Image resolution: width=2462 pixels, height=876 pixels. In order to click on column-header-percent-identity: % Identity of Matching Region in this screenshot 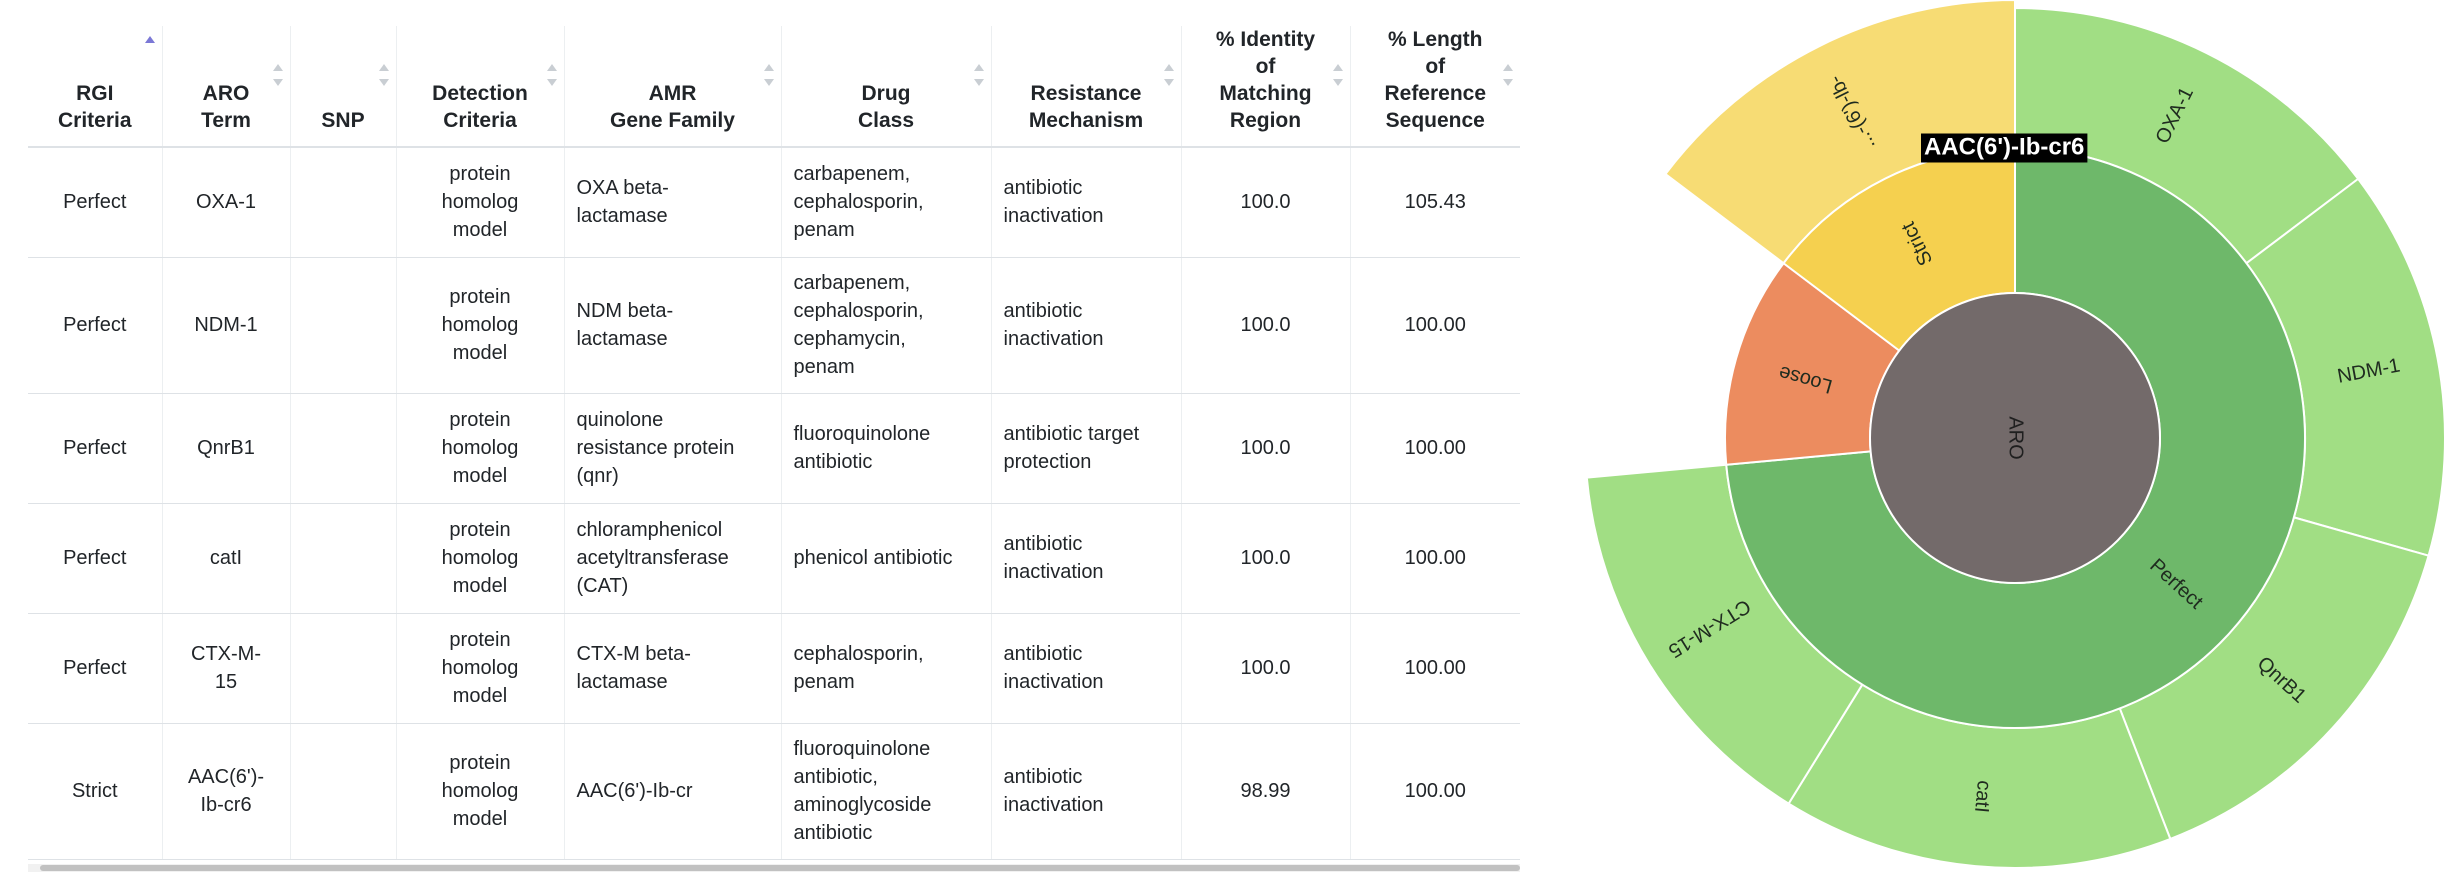, I will do `click(1266, 87)`.